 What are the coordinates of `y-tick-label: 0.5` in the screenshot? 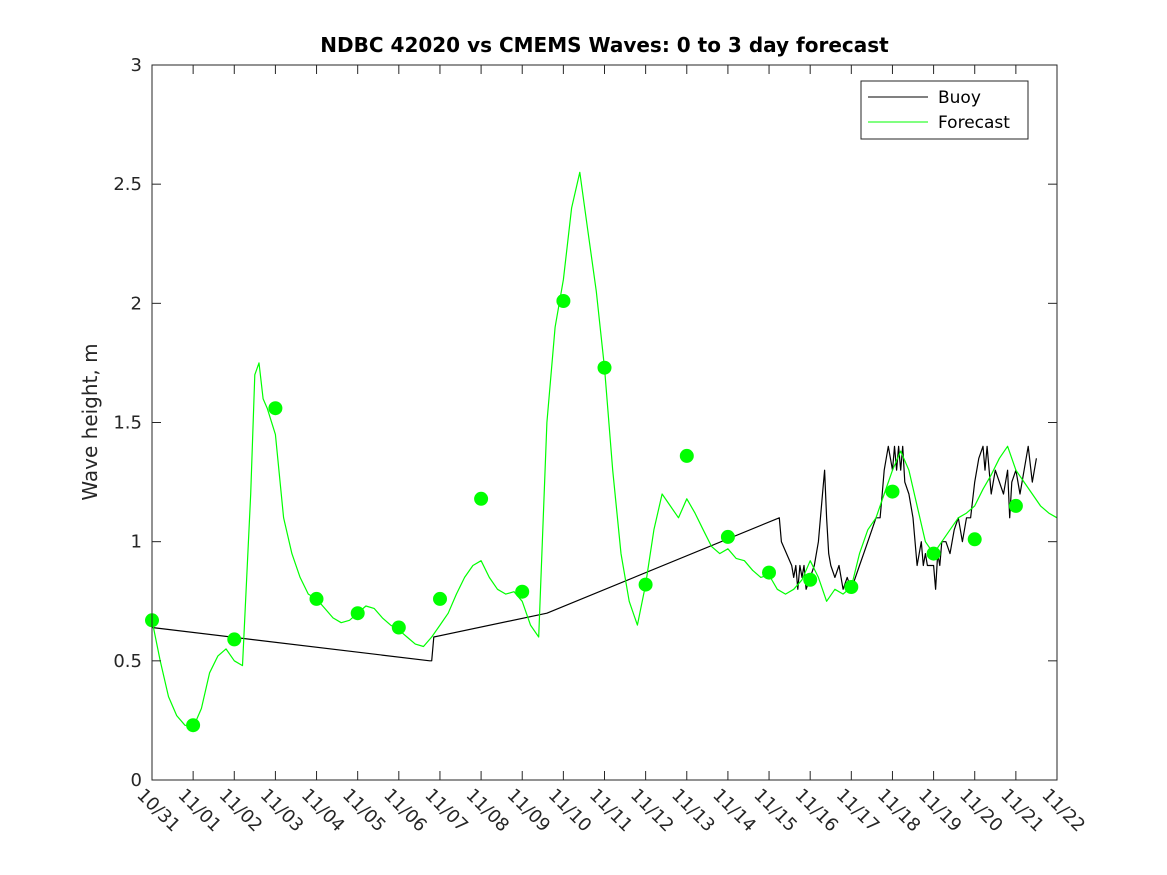 It's located at (127, 661).